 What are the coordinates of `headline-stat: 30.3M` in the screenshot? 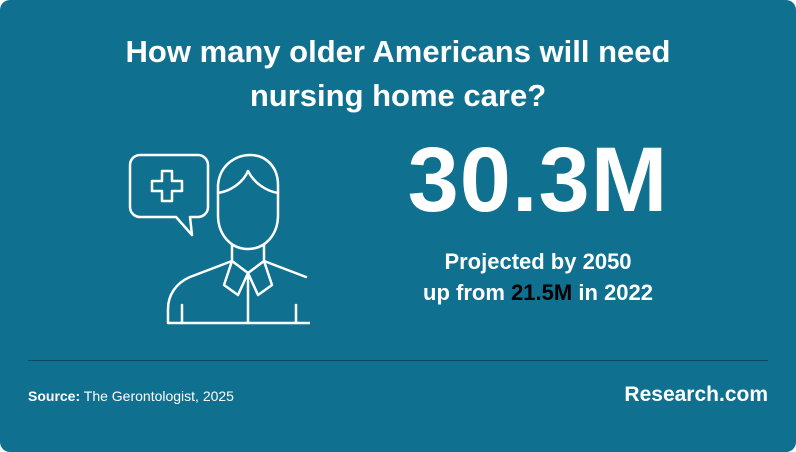 It's located at (538, 180).